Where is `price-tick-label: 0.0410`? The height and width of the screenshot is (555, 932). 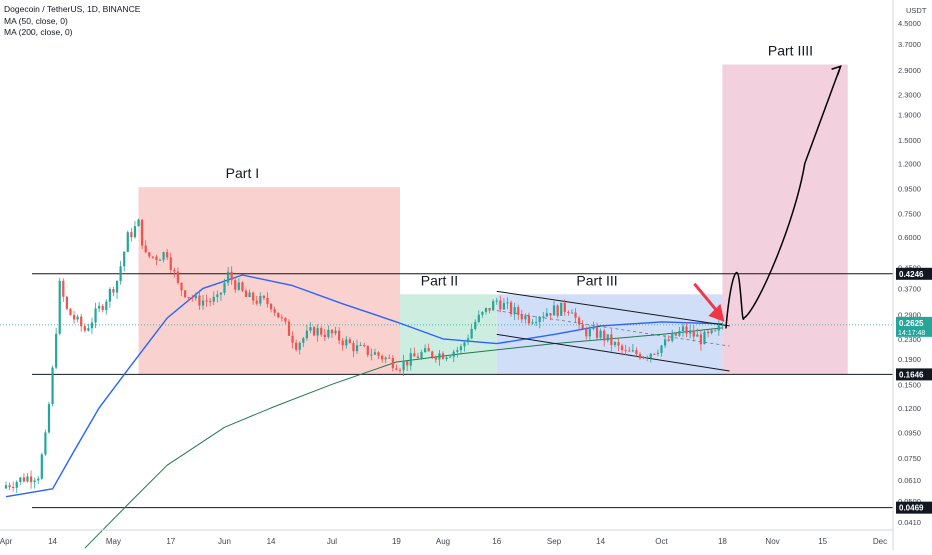
price-tick-label: 0.0410 is located at coordinates (909, 522).